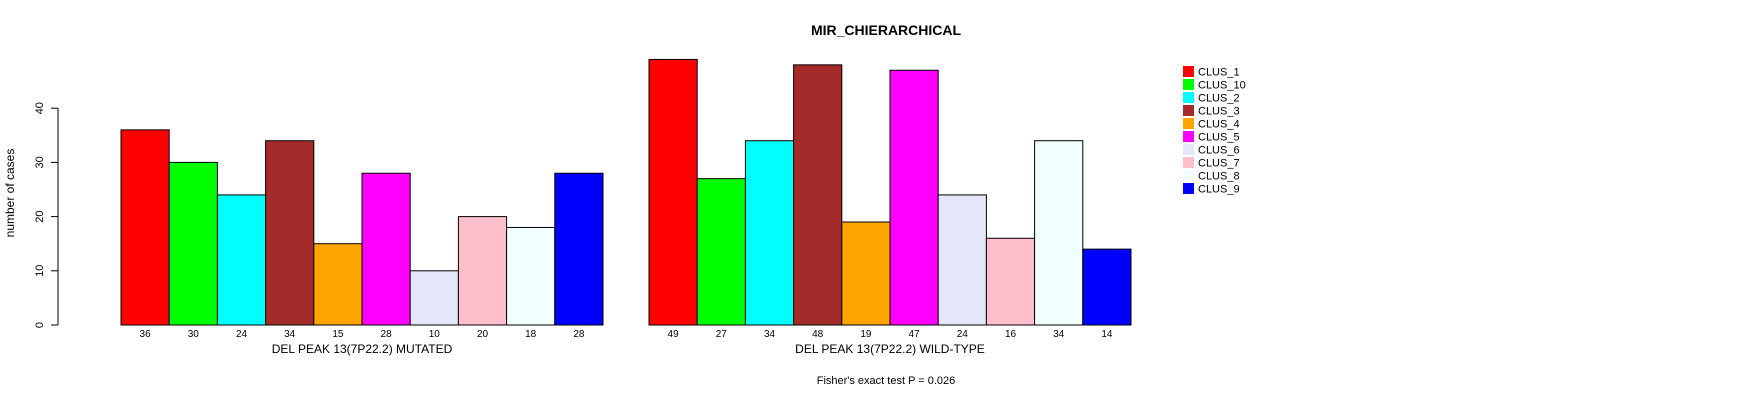  Describe the element at coordinates (1219, 125) in the screenshot. I see `legend-label: CLUS_4` at that location.